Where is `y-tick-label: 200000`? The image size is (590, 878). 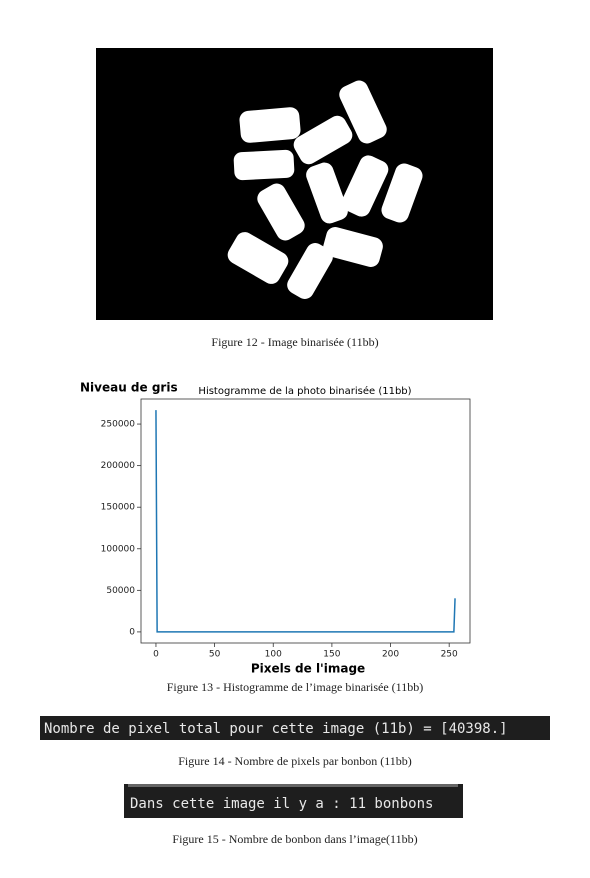 y-tick-label: 200000 is located at coordinates (118, 466).